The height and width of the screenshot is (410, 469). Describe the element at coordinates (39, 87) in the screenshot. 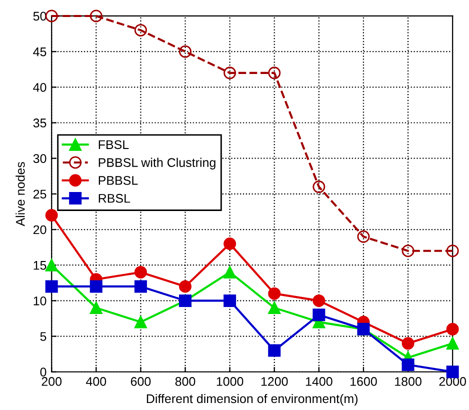

I see `y-tick-label: 40` at that location.